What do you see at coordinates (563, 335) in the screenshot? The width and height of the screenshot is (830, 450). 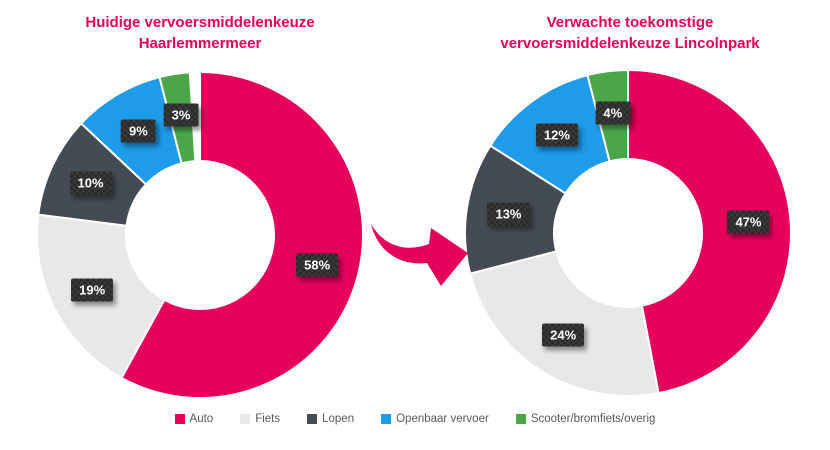 I see `data-label: 24%` at bounding box center [563, 335].